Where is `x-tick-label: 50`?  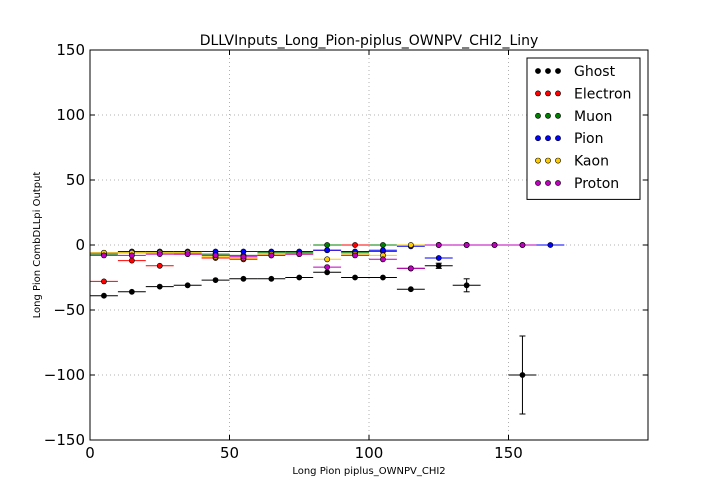 x-tick-label: 50 is located at coordinates (229, 453).